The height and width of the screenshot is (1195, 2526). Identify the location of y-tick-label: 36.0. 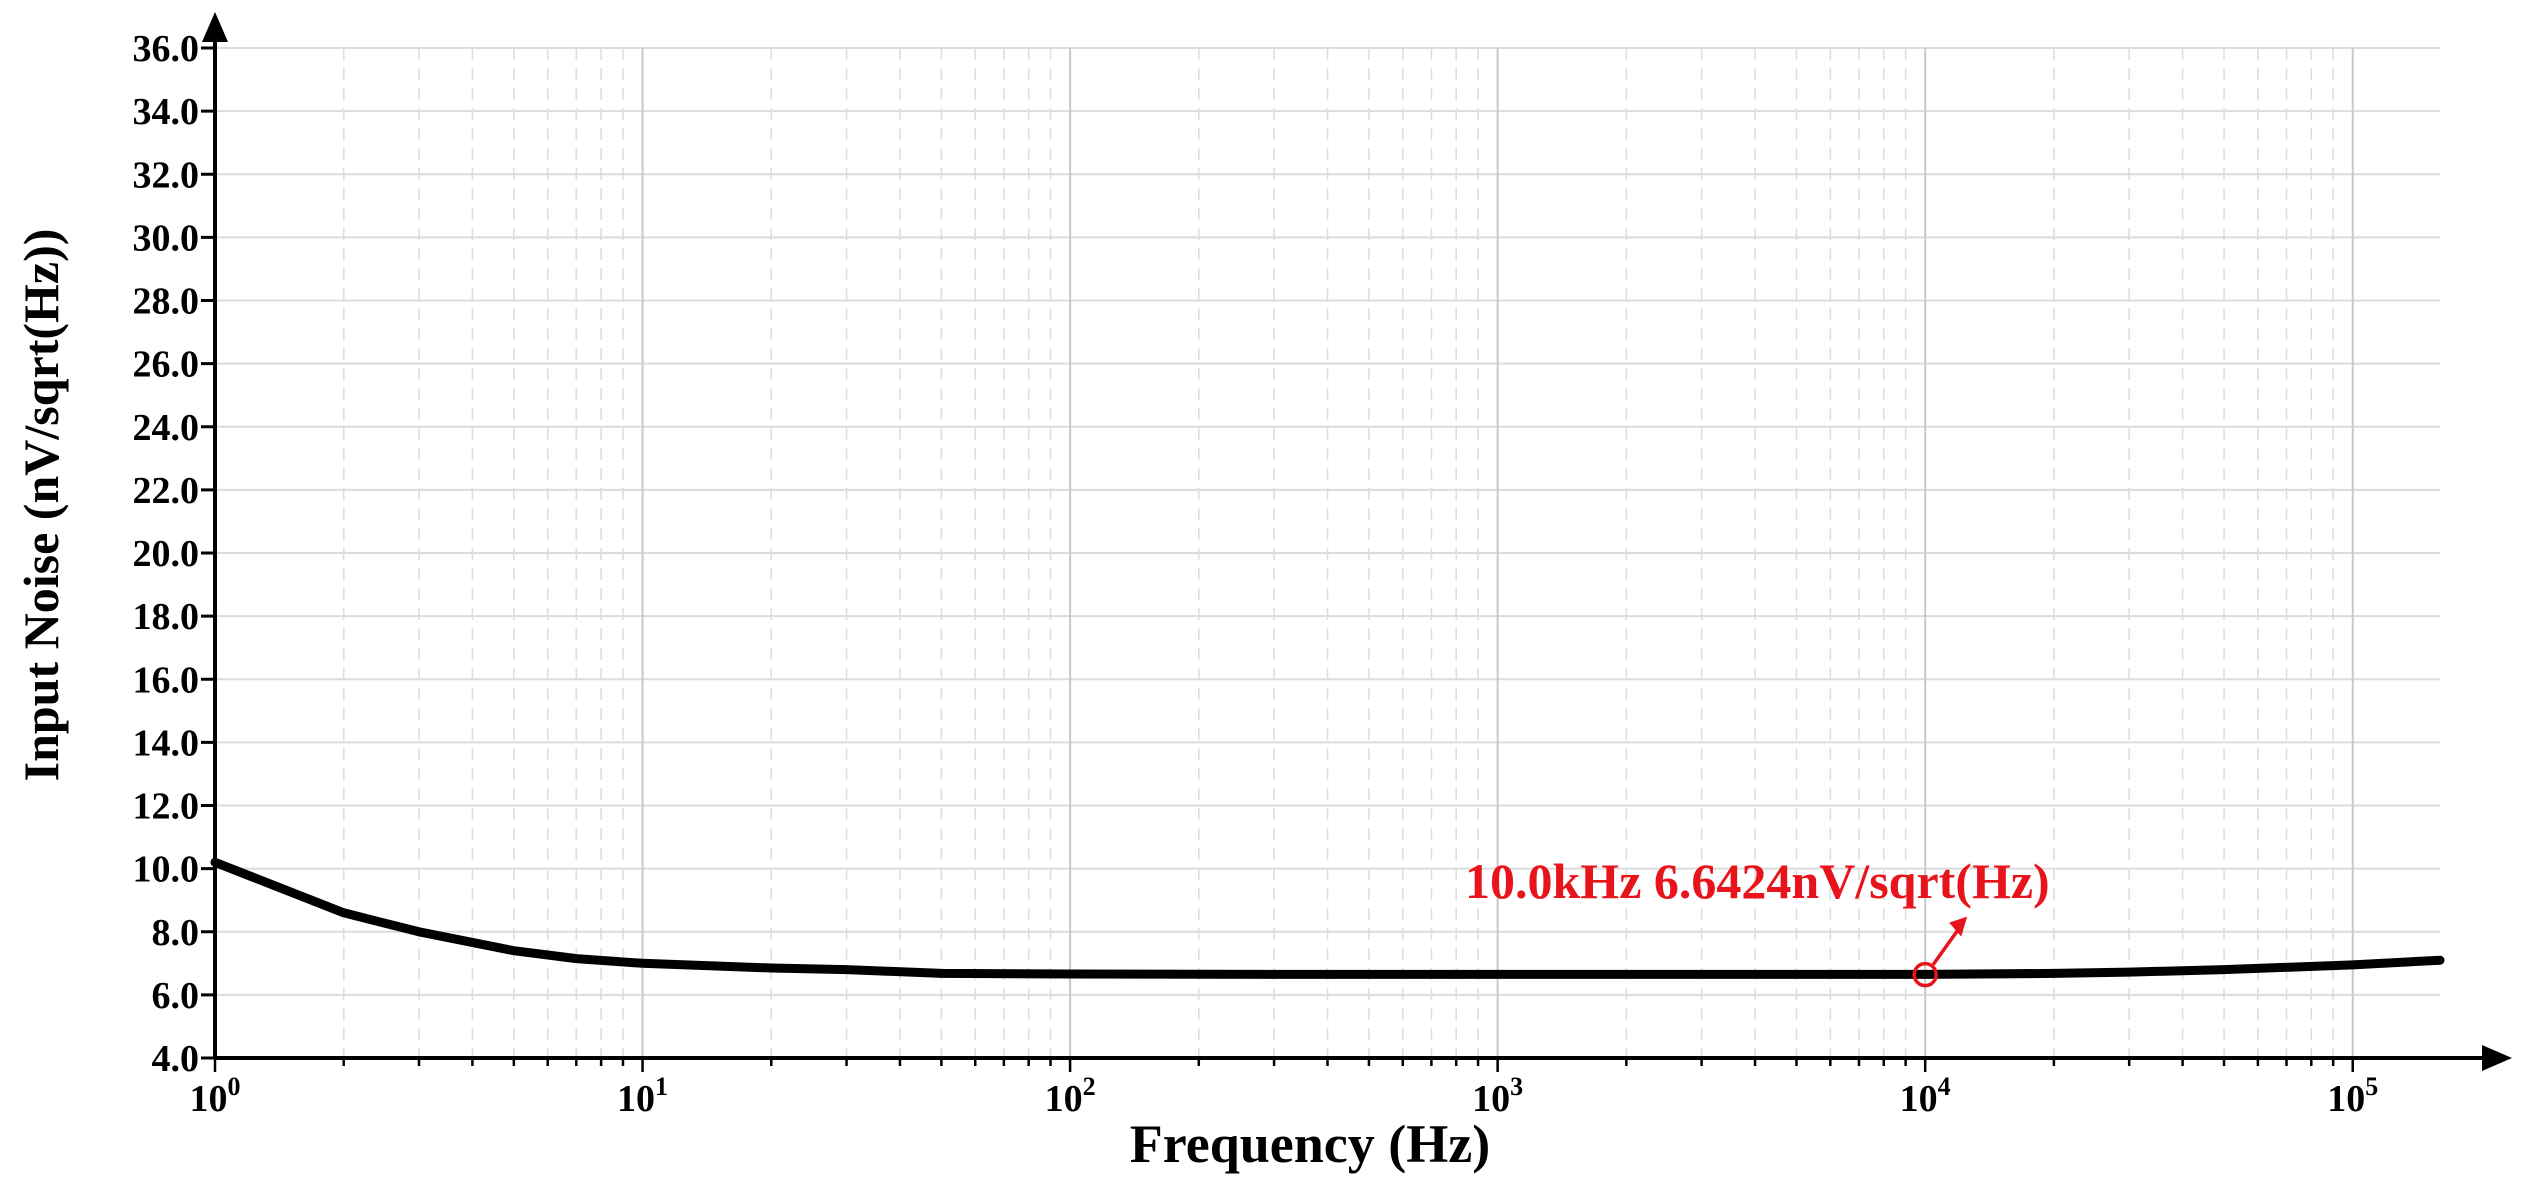
(166, 49).